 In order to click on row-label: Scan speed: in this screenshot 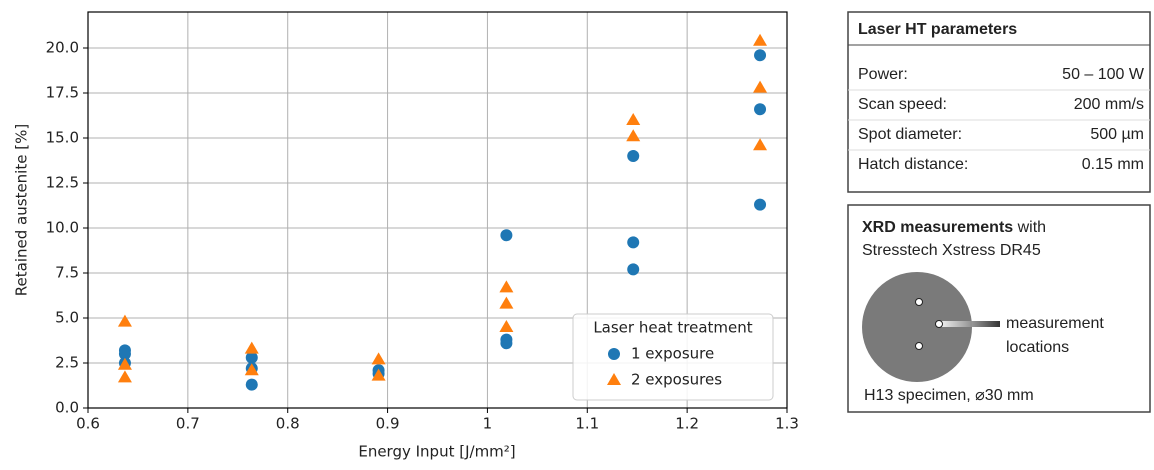, I will do `click(902, 104)`.